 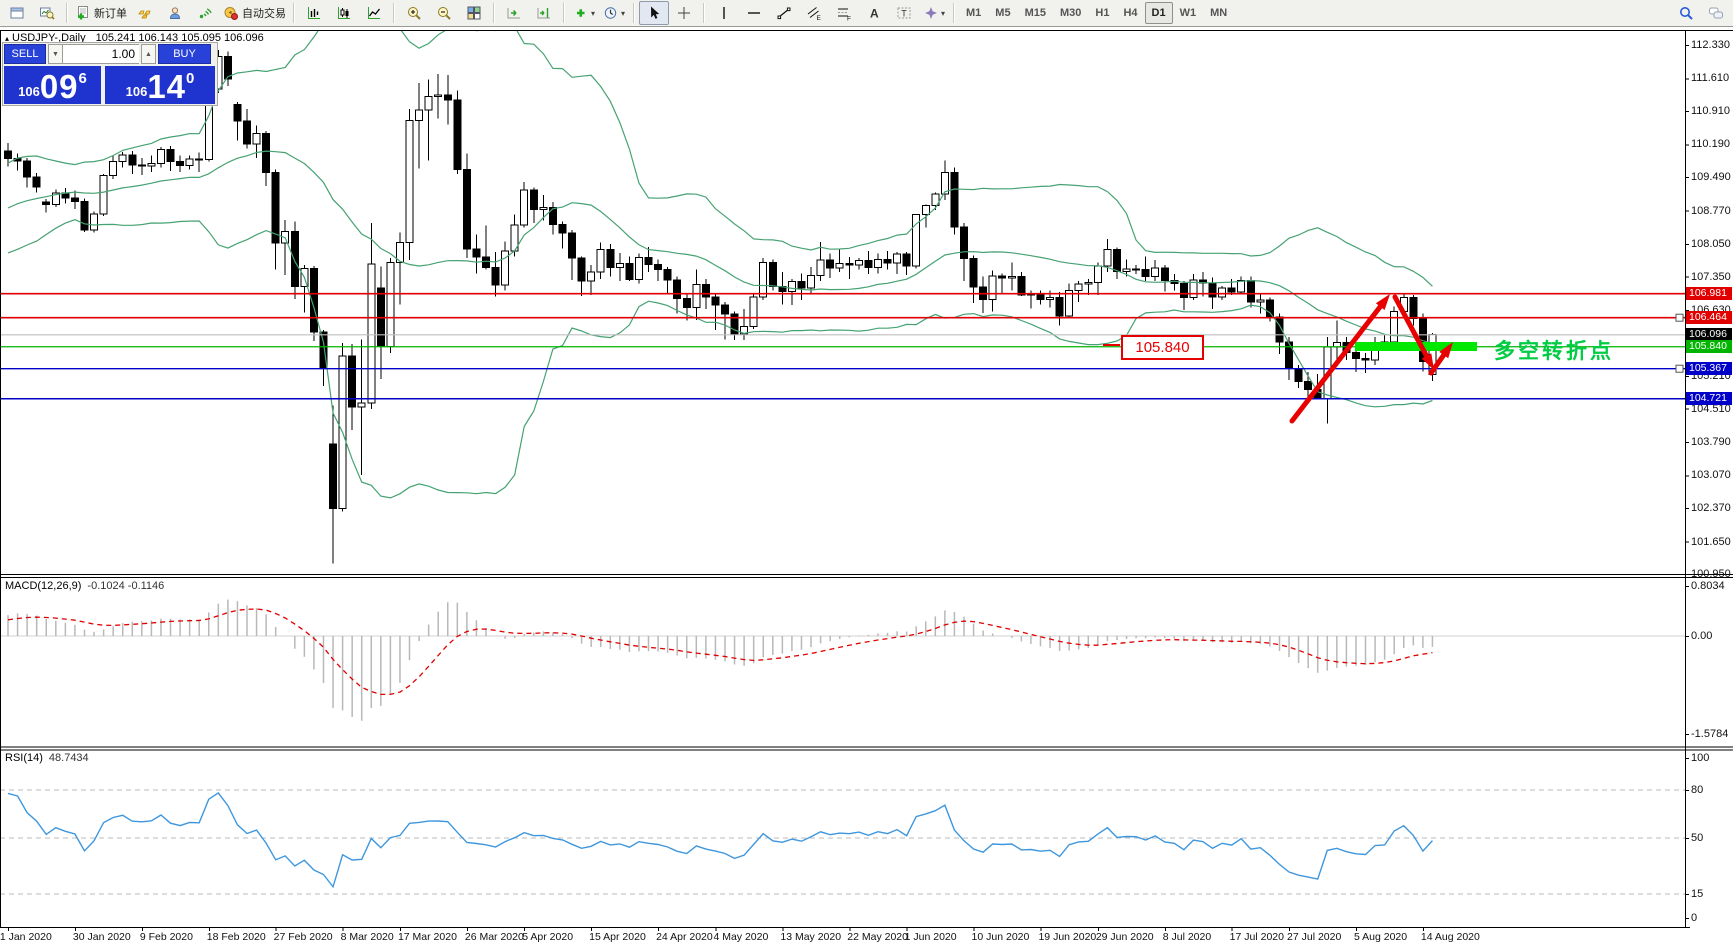 I want to click on date-axis-label: 13 May 2020, so click(x=811, y=937).